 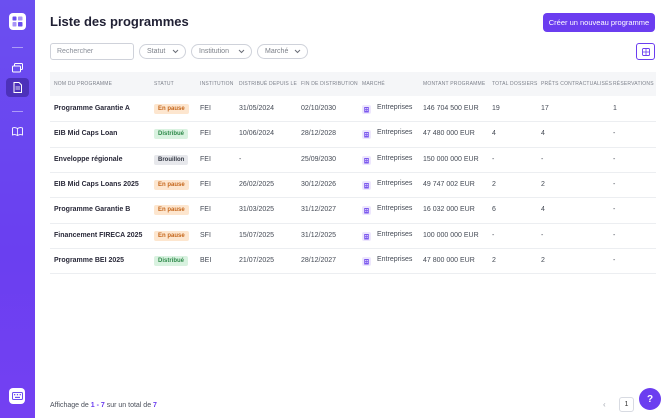 I want to click on create-program-button: Créer un nouveau programme, so click(x=599, y=22).